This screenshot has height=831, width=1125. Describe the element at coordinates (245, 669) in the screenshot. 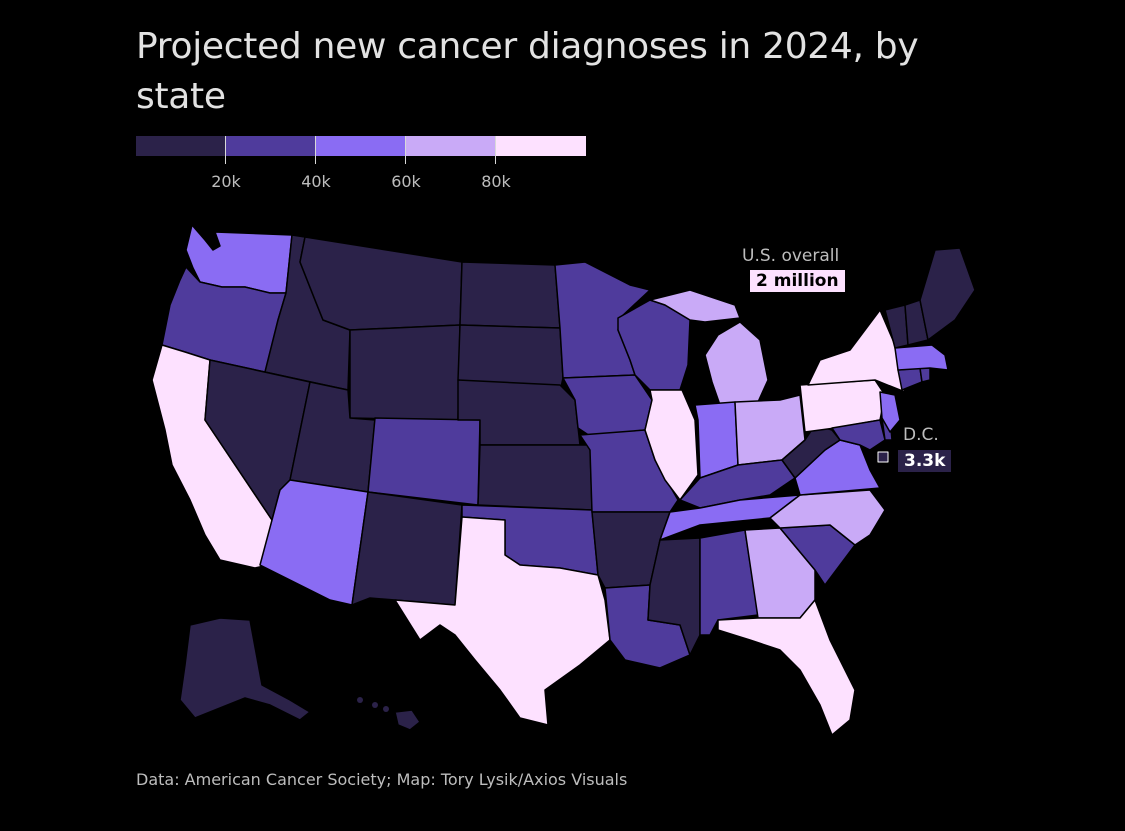

I see `state-ak` at that location.